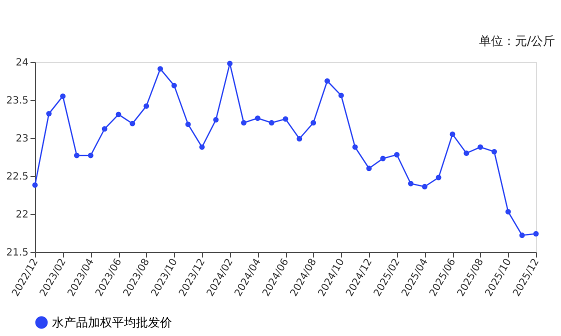 This screenshot has height=336, width=561. Describe the element at coordinates (17, 101) in the screenshot. I see `y-tick-label: 23.5` at that location.